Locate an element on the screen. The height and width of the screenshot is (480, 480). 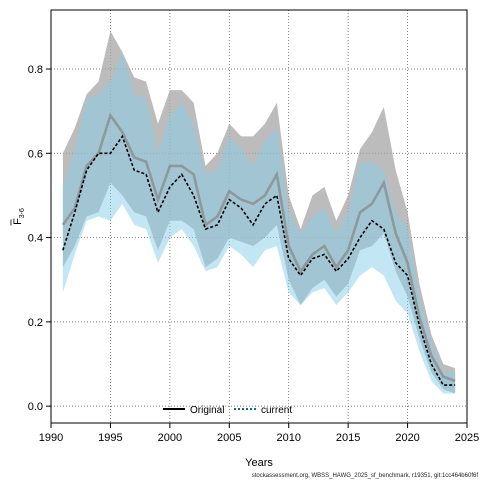
y-axis: 0.0 0.2 0.4 0.6 0.8 is located at coordinates (39, 238).